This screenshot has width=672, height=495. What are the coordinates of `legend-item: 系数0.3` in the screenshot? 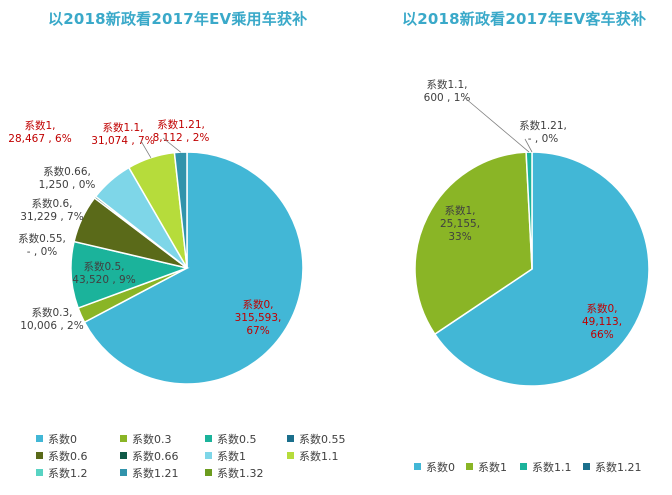 It's located at (146, 439).